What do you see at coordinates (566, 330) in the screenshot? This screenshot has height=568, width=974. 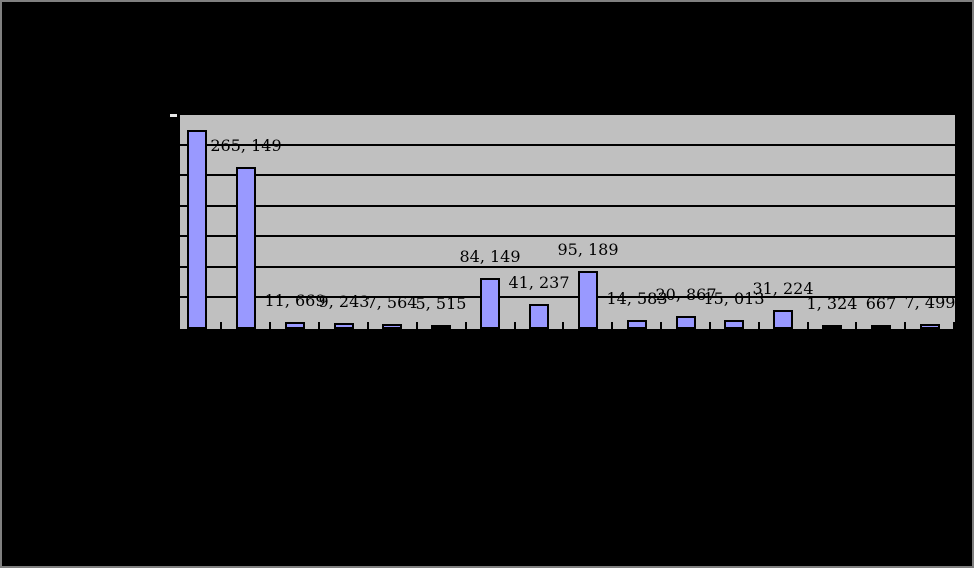 I see `x-axis` at bounding box center [566, 330].